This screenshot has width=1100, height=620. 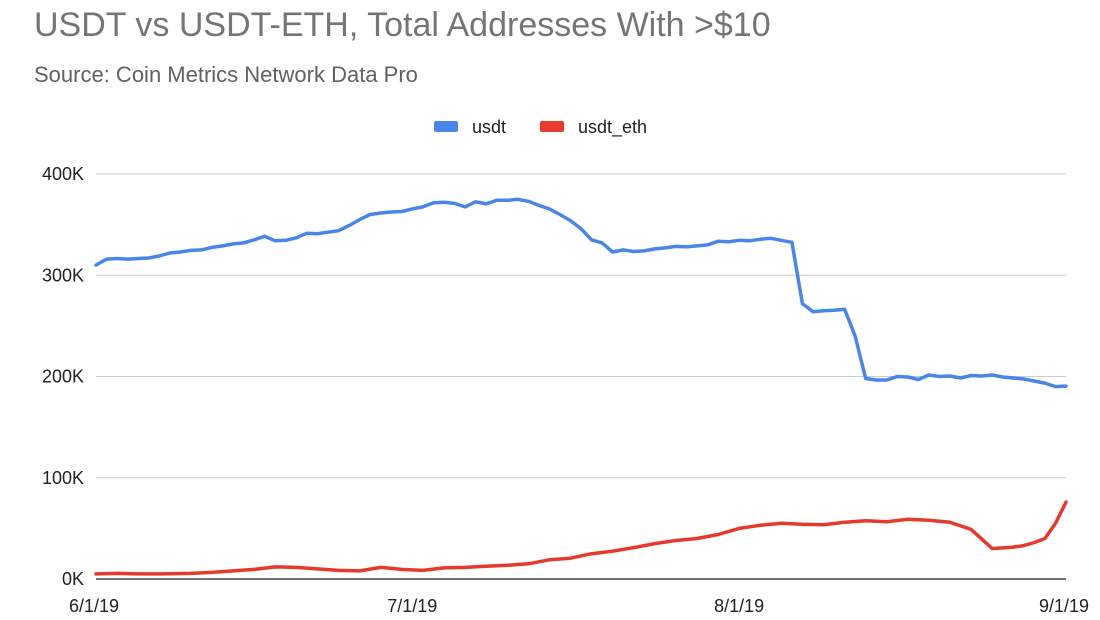 What do you see at coordinates (73, 579) in the screenshot?
I see `y-tick-label: 0K` at bounding box center [73, 579].